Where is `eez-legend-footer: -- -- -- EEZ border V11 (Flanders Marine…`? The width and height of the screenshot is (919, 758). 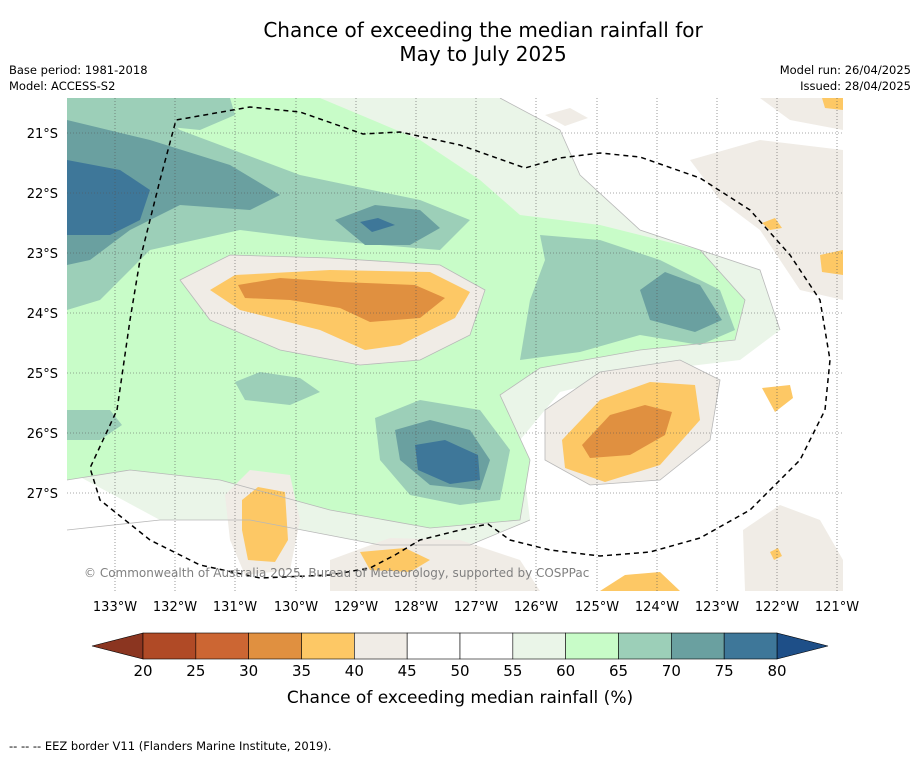
eez-legend-footer: -- -- -- EEZ border V11 (Flanders Marine… is located at coordinates (170, 746).